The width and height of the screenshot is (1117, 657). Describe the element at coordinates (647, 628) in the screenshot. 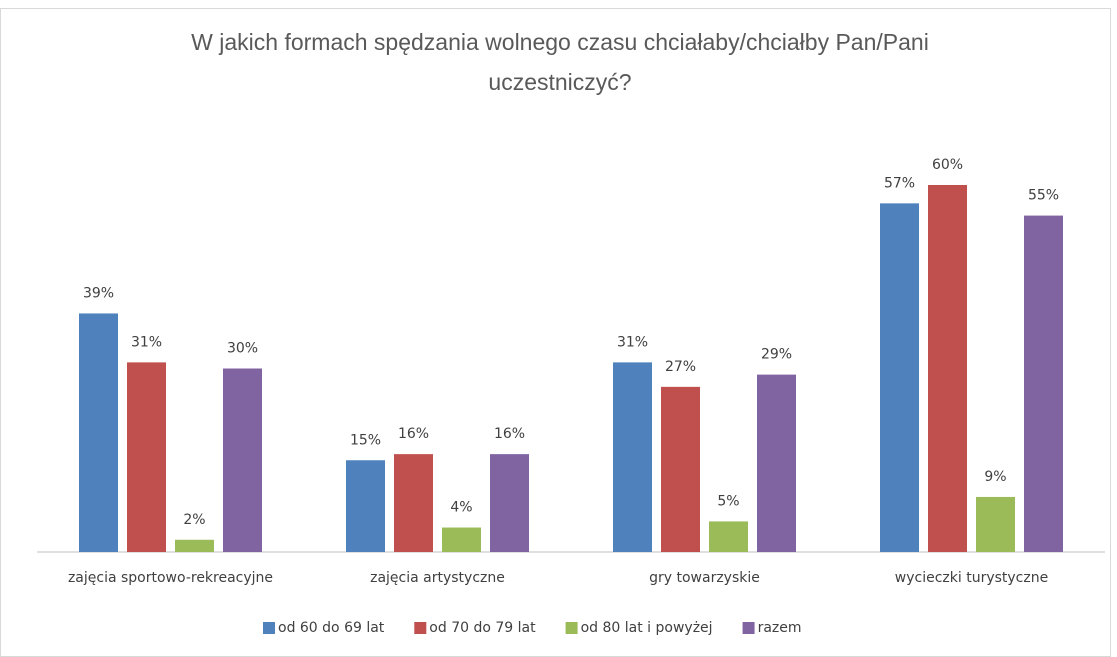

I see `legend-label: od 80 lat i powyżej` at that location.